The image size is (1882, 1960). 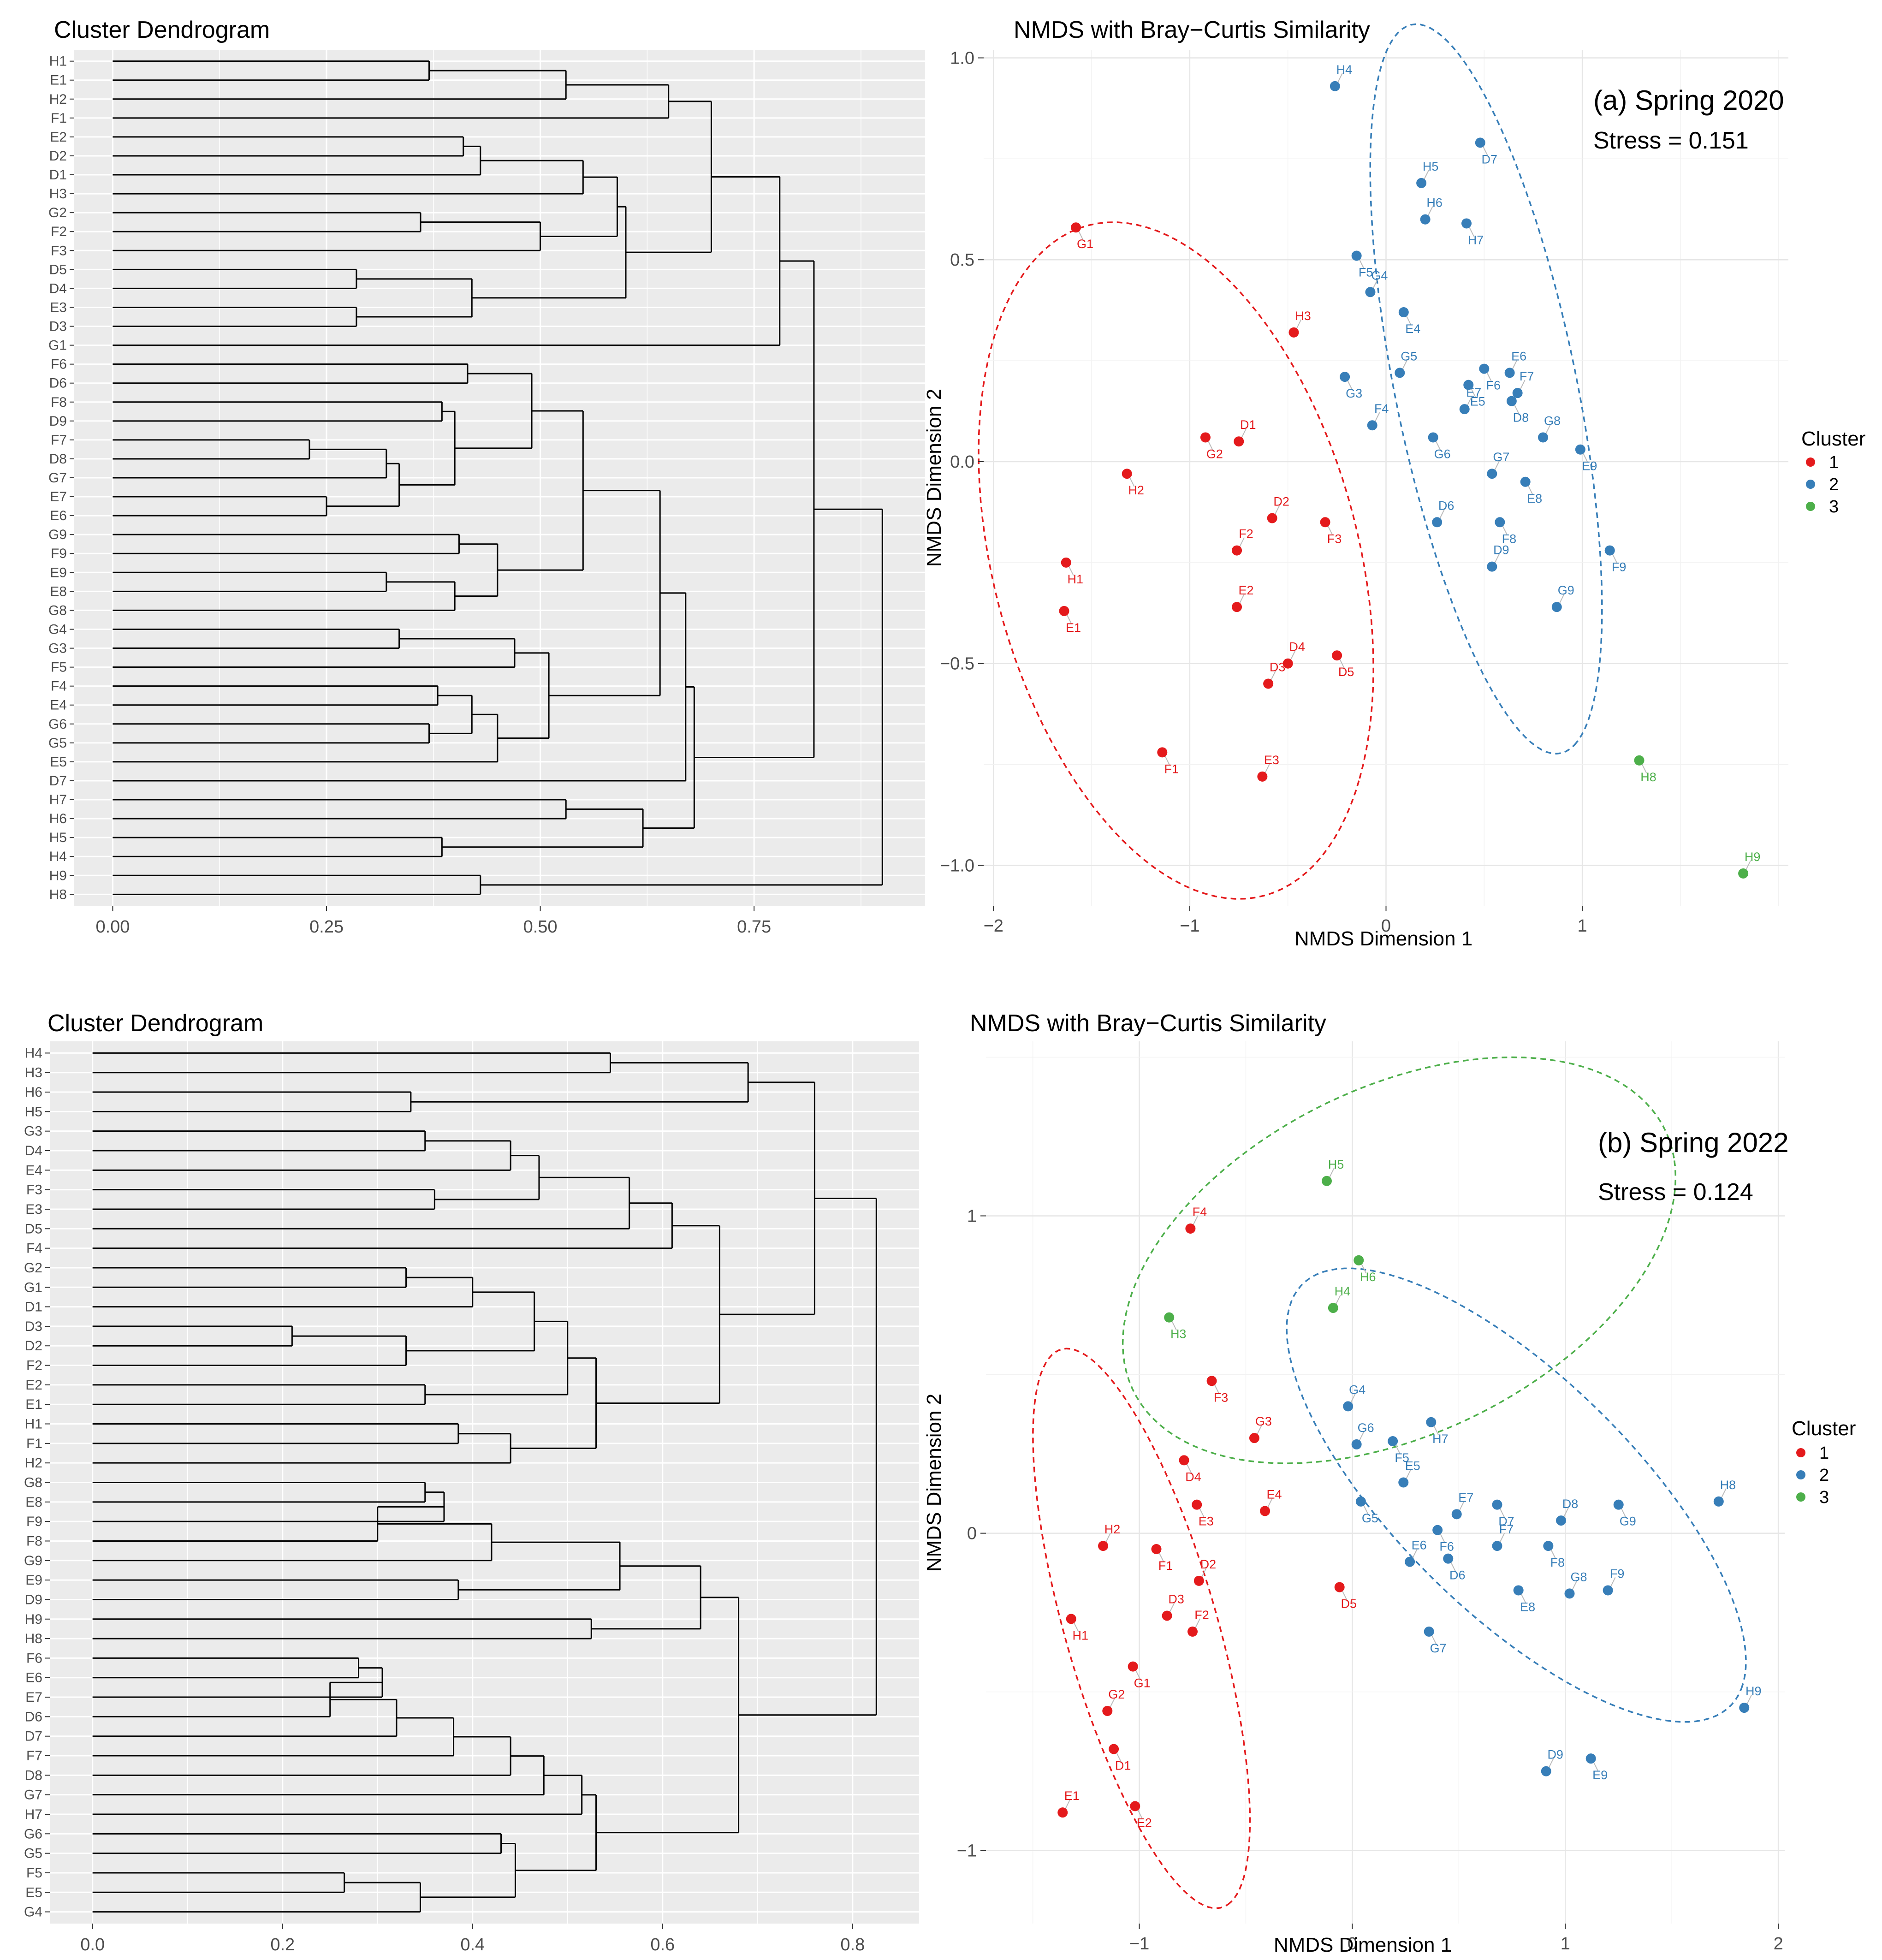 What do you see at coordinates (57, 743) in the screenshot?
I see `leaf-label: G5` at bounding box center [57, 743].